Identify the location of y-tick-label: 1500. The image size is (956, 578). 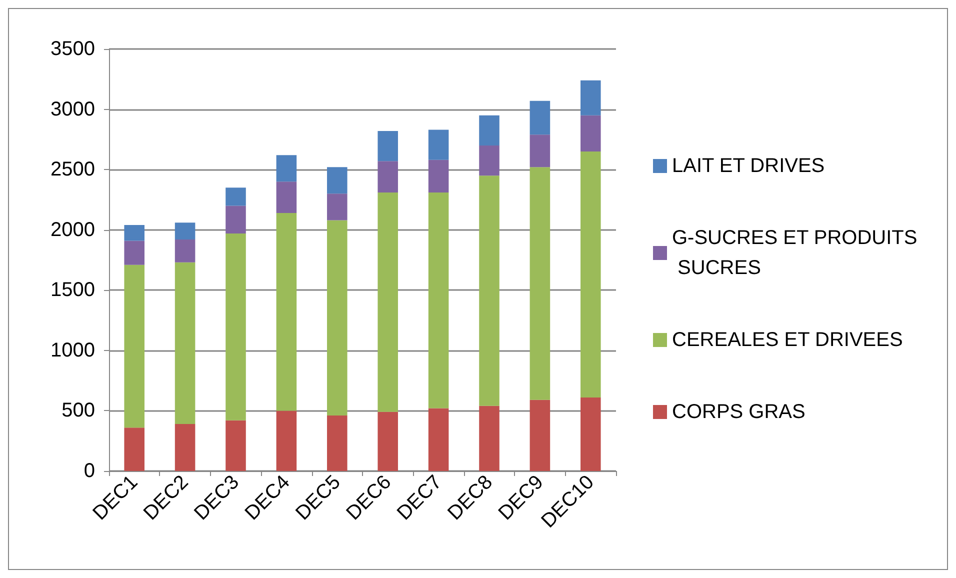
(72, 290).